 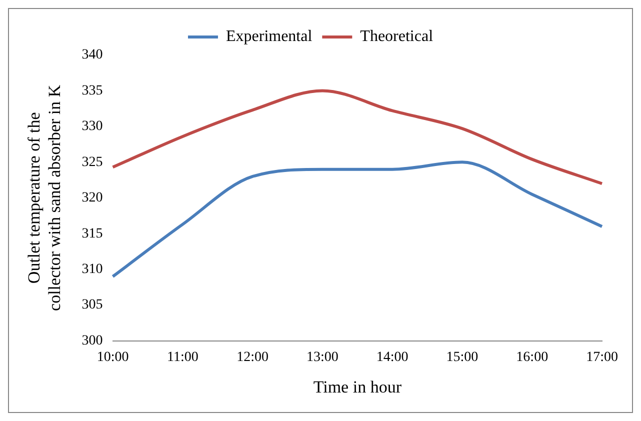 What do you see at coordinates (392, 357) in the screenshot?
I see `x-tick-label: 14:00` at bounding box center [392, 357].